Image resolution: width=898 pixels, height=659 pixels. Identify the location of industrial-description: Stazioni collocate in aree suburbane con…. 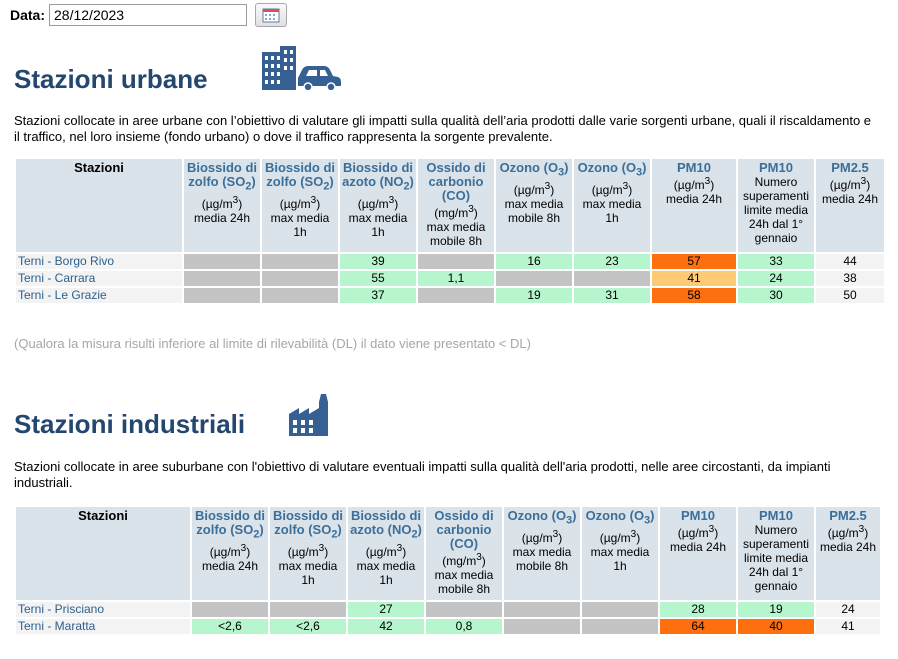
(422, 474).